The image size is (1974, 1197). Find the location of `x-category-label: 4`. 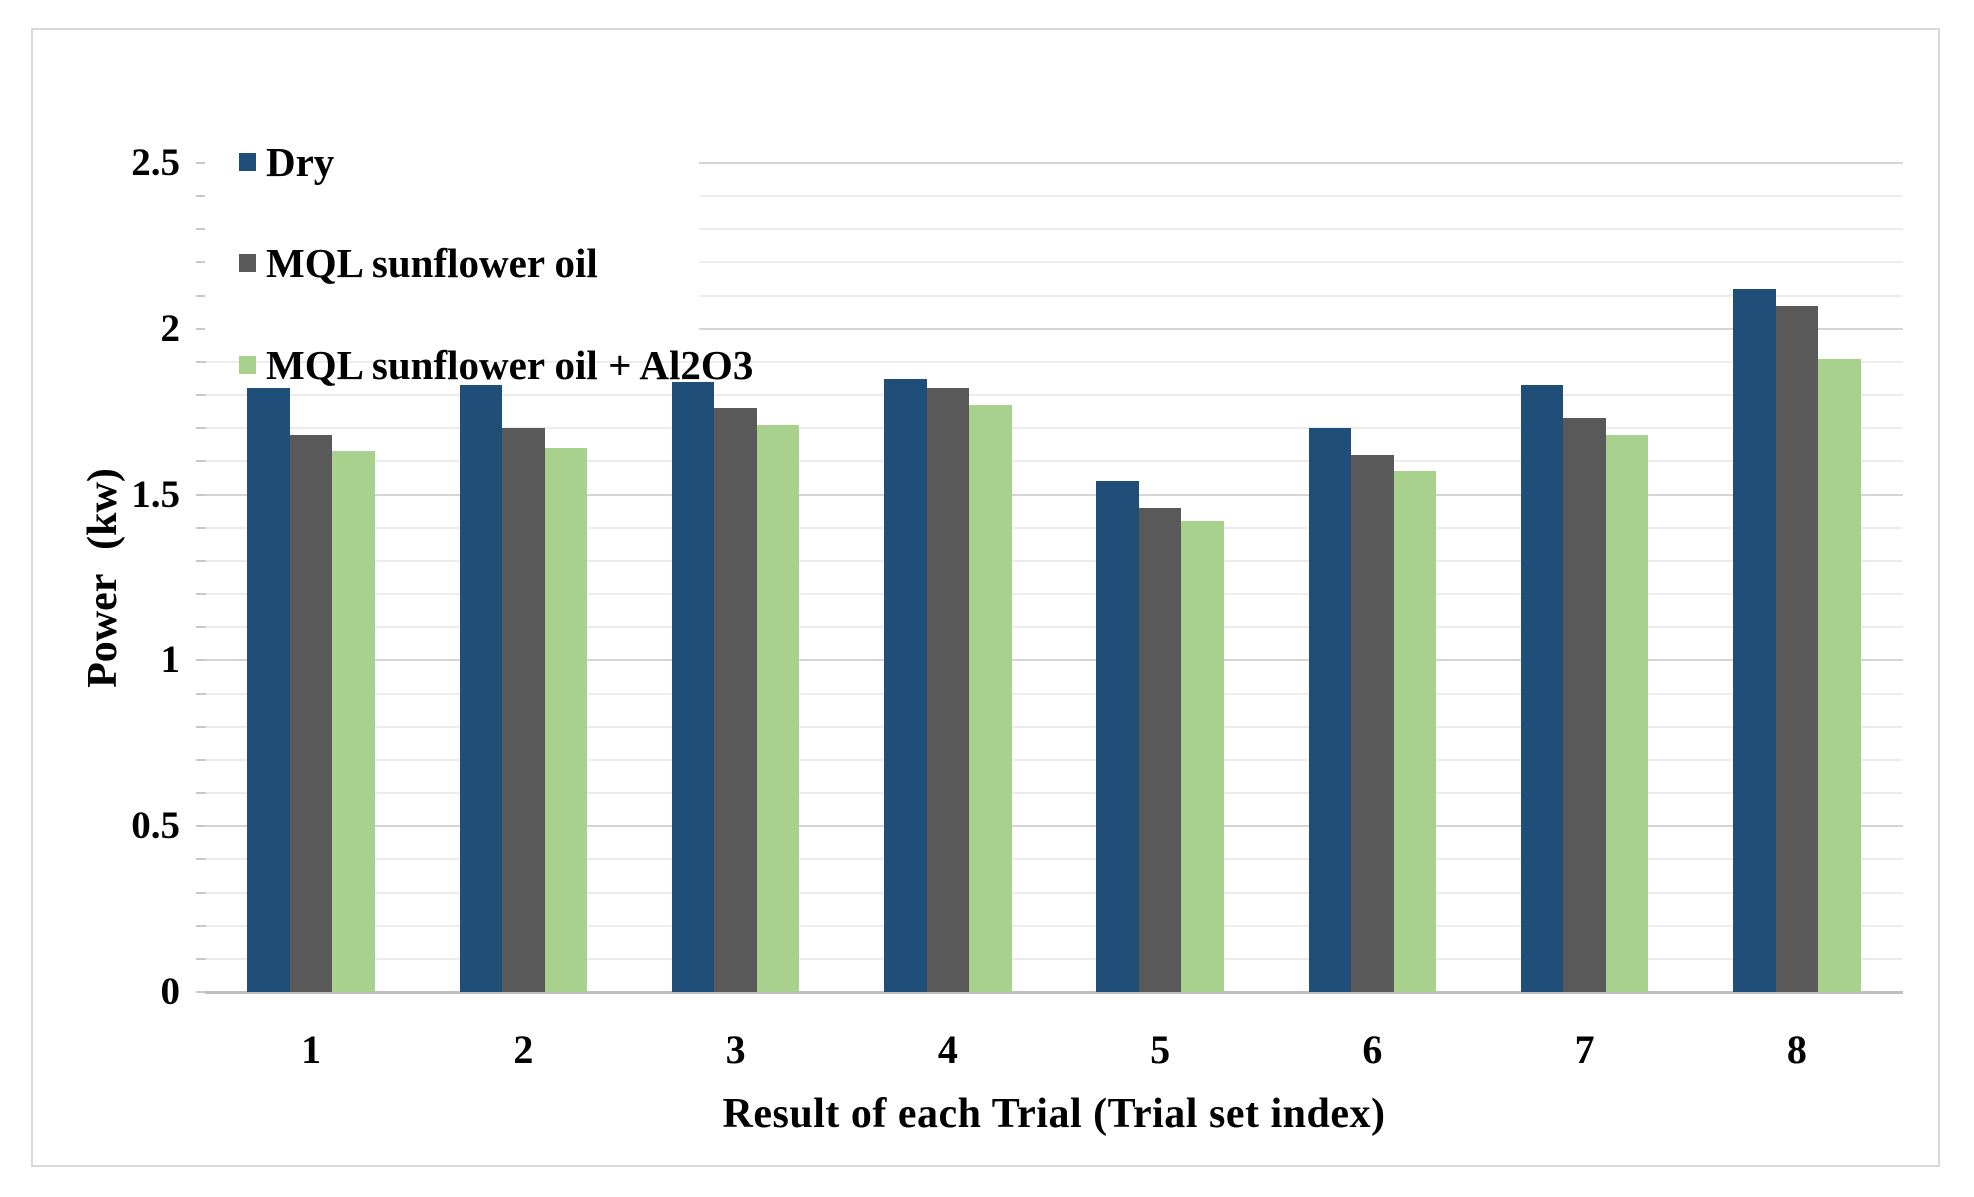

x-category-label: 4 is located at coordinates (947, 1049).